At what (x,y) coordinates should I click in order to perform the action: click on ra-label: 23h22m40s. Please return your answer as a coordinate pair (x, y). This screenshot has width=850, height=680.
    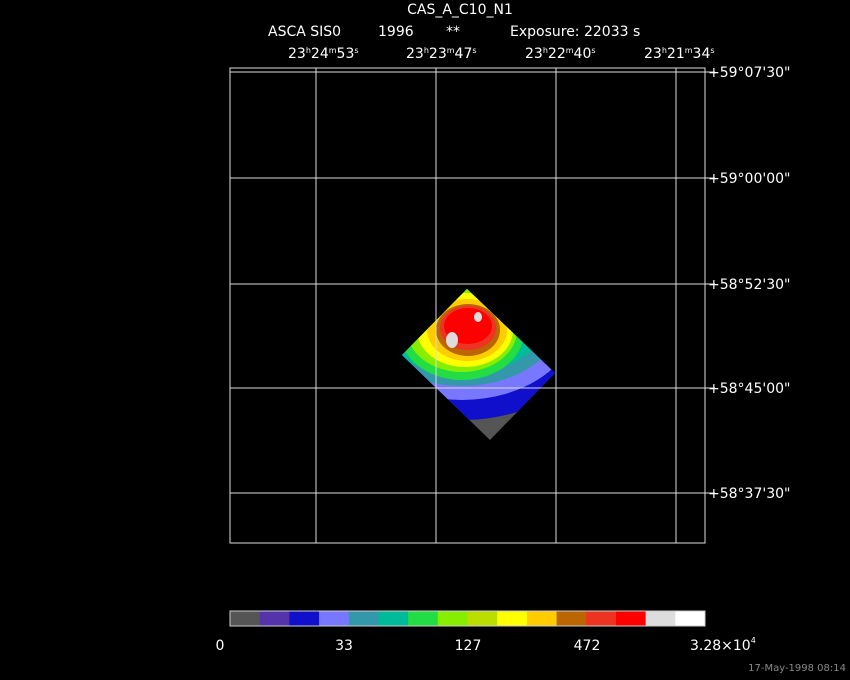
    Looking at the image, I should click on (560, 54).